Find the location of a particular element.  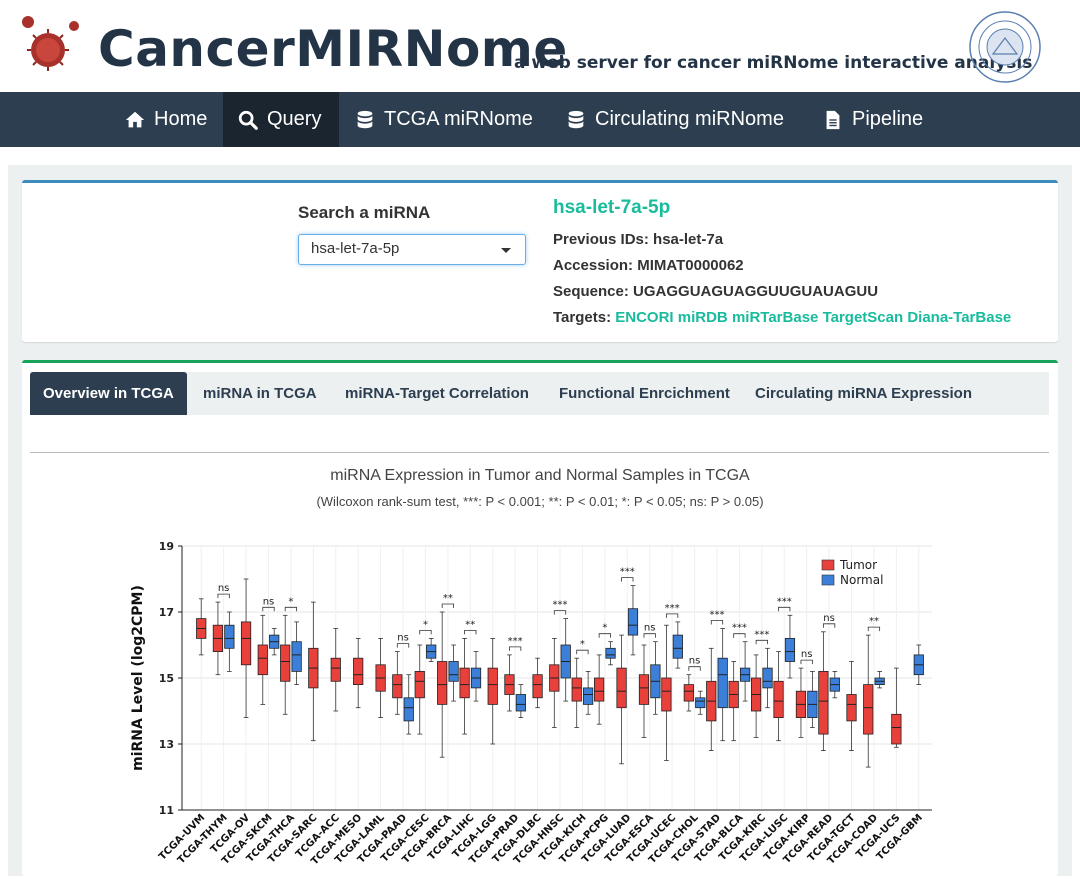

tab-divider is located at coordinates (539, 452).